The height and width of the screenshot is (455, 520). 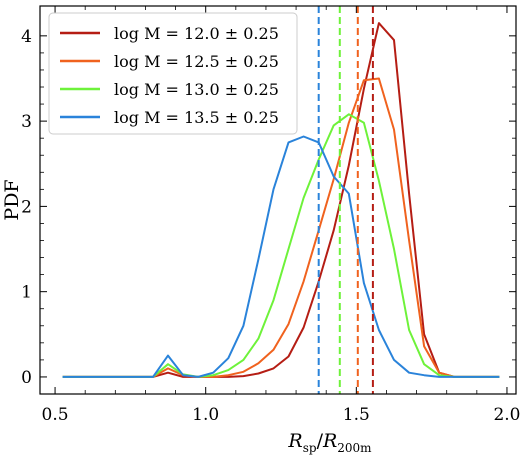 I want to click on x-tick-label: 1.0, so click(x=205, y=415).